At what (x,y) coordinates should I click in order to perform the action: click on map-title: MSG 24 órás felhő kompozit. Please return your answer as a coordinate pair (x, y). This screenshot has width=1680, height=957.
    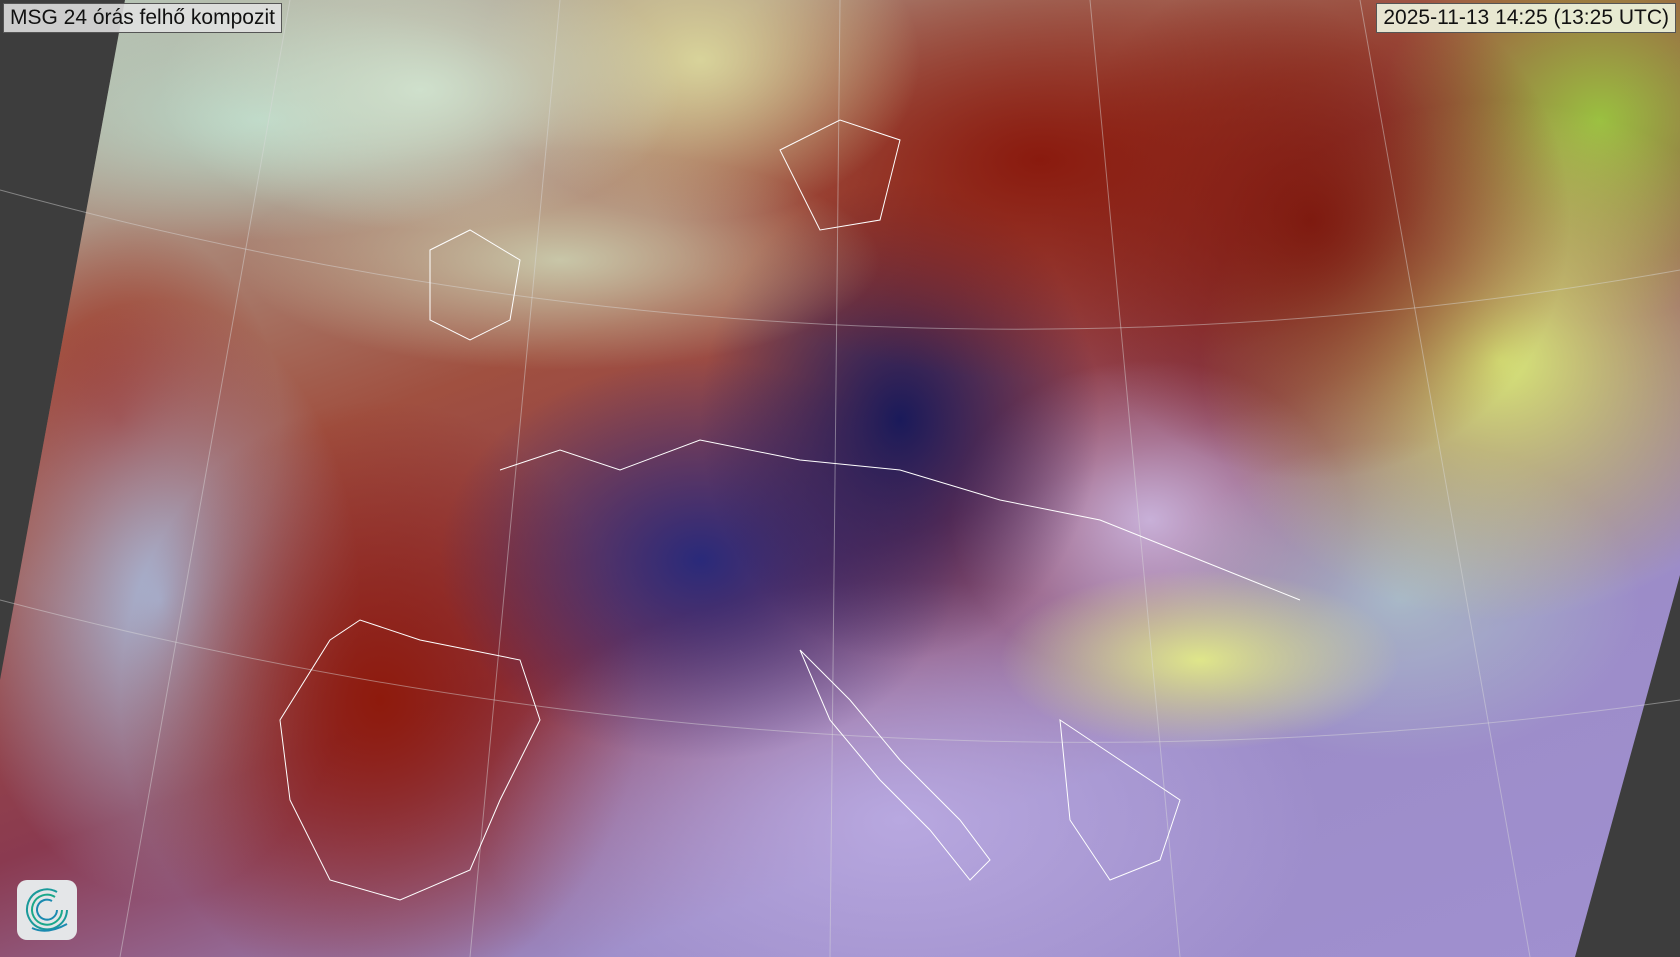
    Looking at the image, I should click on (142, 18).